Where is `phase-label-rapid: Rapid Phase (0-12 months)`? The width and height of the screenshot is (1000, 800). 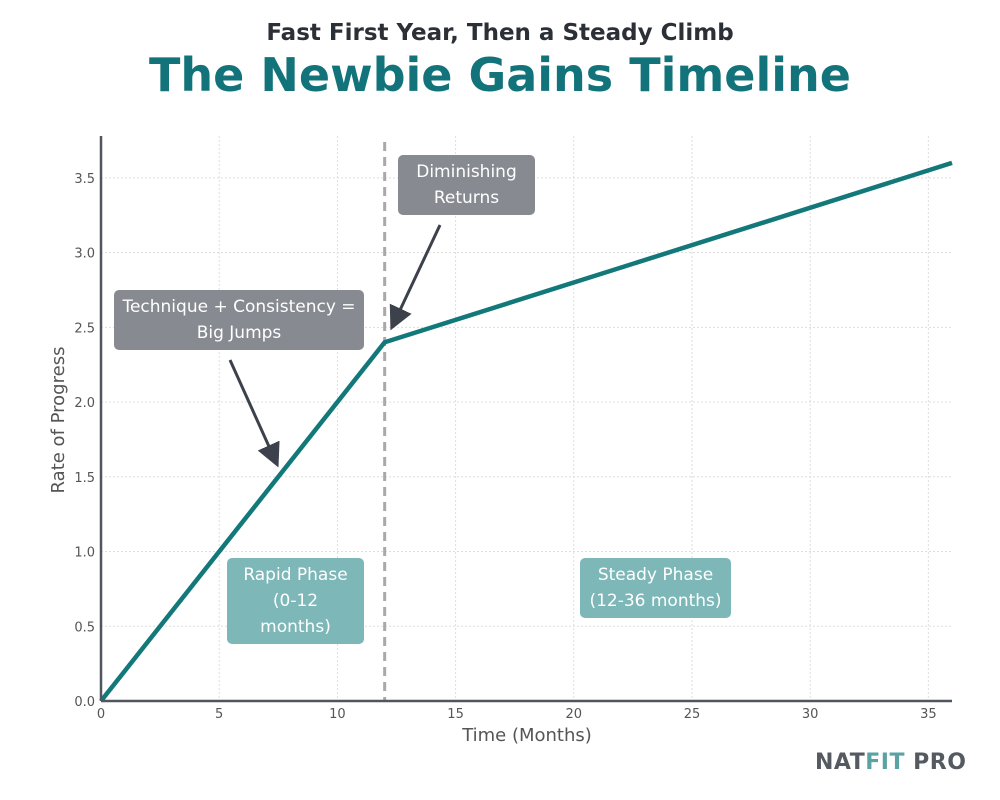
phase-label-rapid: Rapid Phase (0-12 months) is located at coordinates (295, 601).